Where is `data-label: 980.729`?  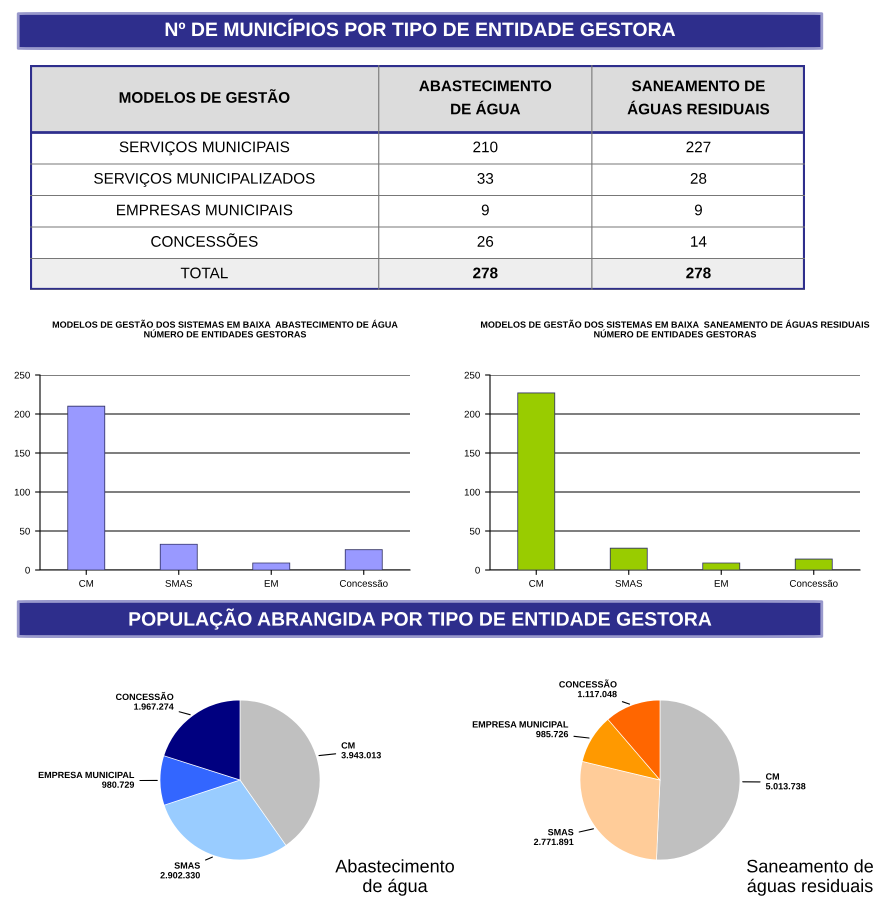
data-label: 980.729 is located at coordinates (118, 784).